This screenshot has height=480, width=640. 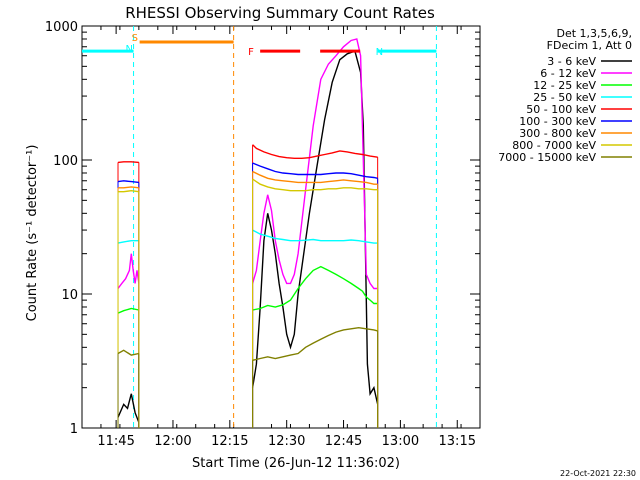 What do you see at coordinates (69, 295) in the screenshot?
I see `y-tick-label: 10` at bounding box center [69, 295].